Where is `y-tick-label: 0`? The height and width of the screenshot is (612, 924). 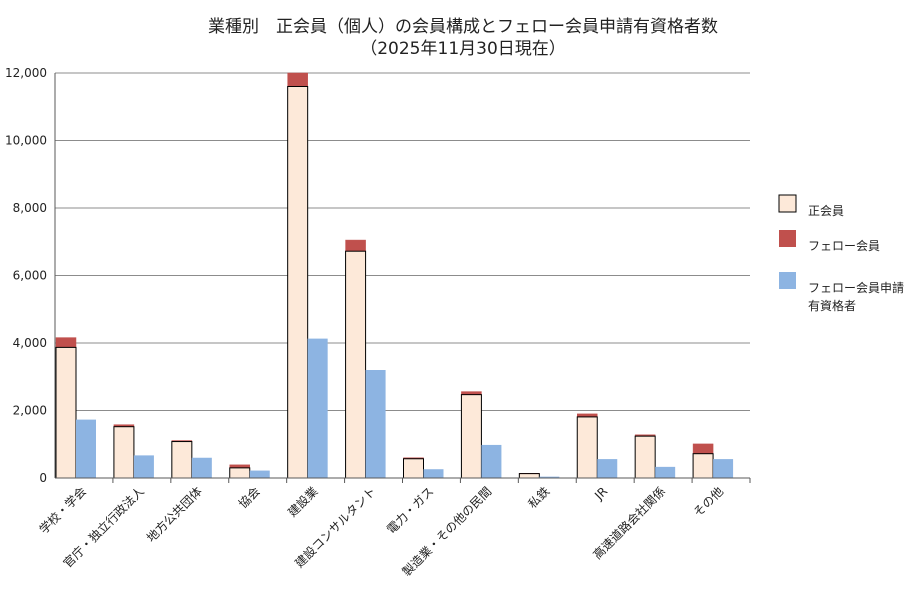
y-tick-label: 0 is located at coordinates (43, 478).